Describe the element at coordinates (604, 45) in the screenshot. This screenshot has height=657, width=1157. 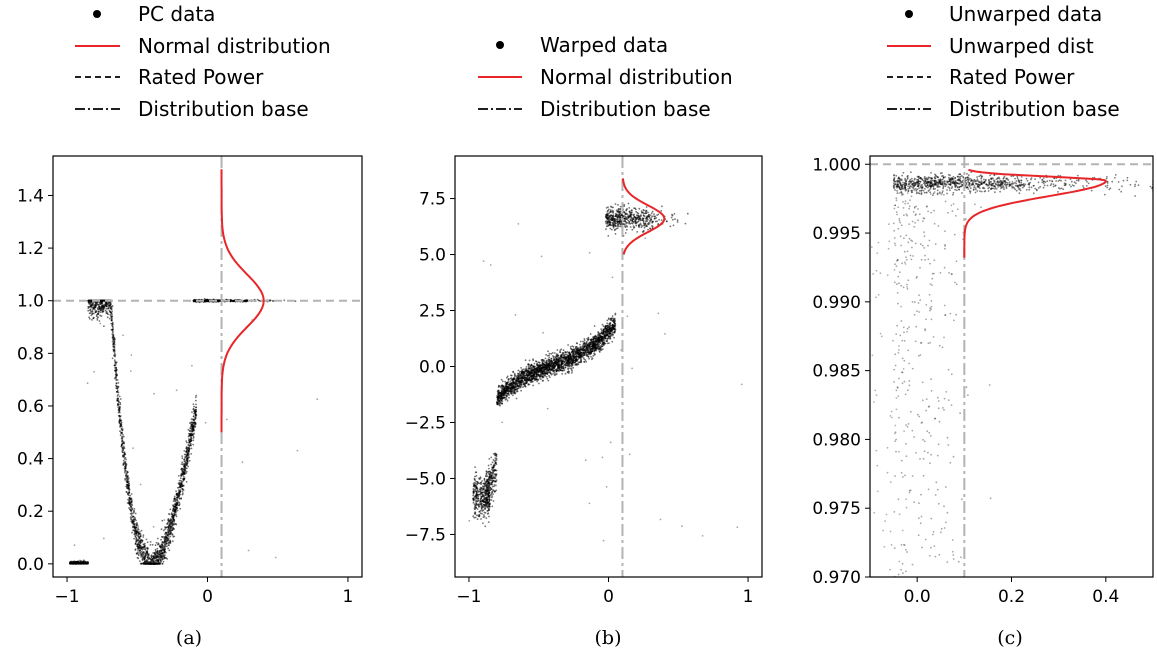
I see `legend-b-label-data: Warped data` at that location.